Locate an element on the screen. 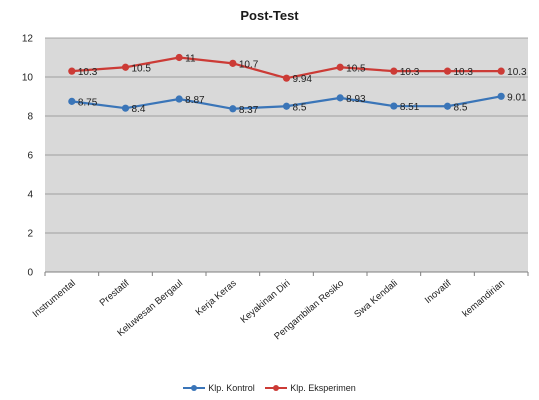 Image resolution: width=539 pixels, height=400 pixels. x-tick-label: kemandirian is located at coordinates (483, 299).